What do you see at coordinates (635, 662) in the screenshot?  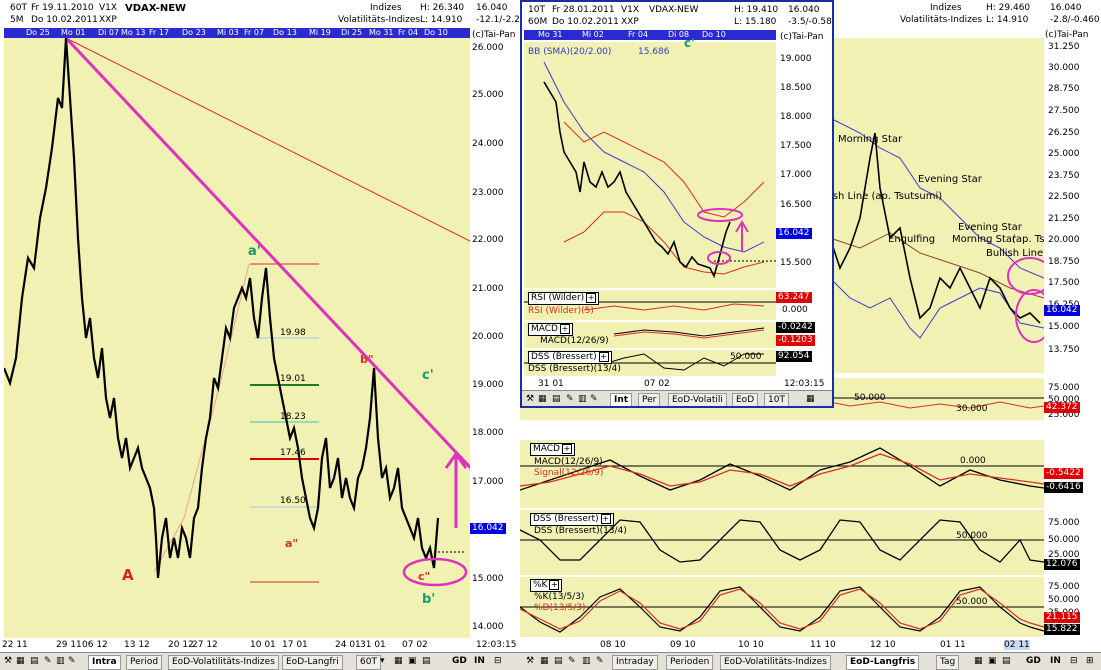 I see `tab-intraday: Intraday` at bounding box center [635, 662].